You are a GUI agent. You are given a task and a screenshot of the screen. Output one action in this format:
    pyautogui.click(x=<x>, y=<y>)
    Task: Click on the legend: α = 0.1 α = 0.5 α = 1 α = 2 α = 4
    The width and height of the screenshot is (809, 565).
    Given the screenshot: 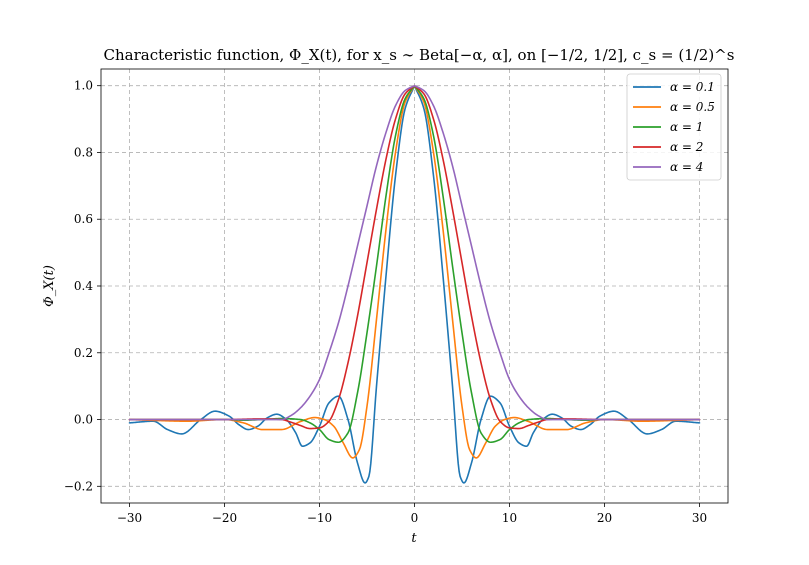 What is the action you would take?
    pyautogui.click(x=674, y=127)
    